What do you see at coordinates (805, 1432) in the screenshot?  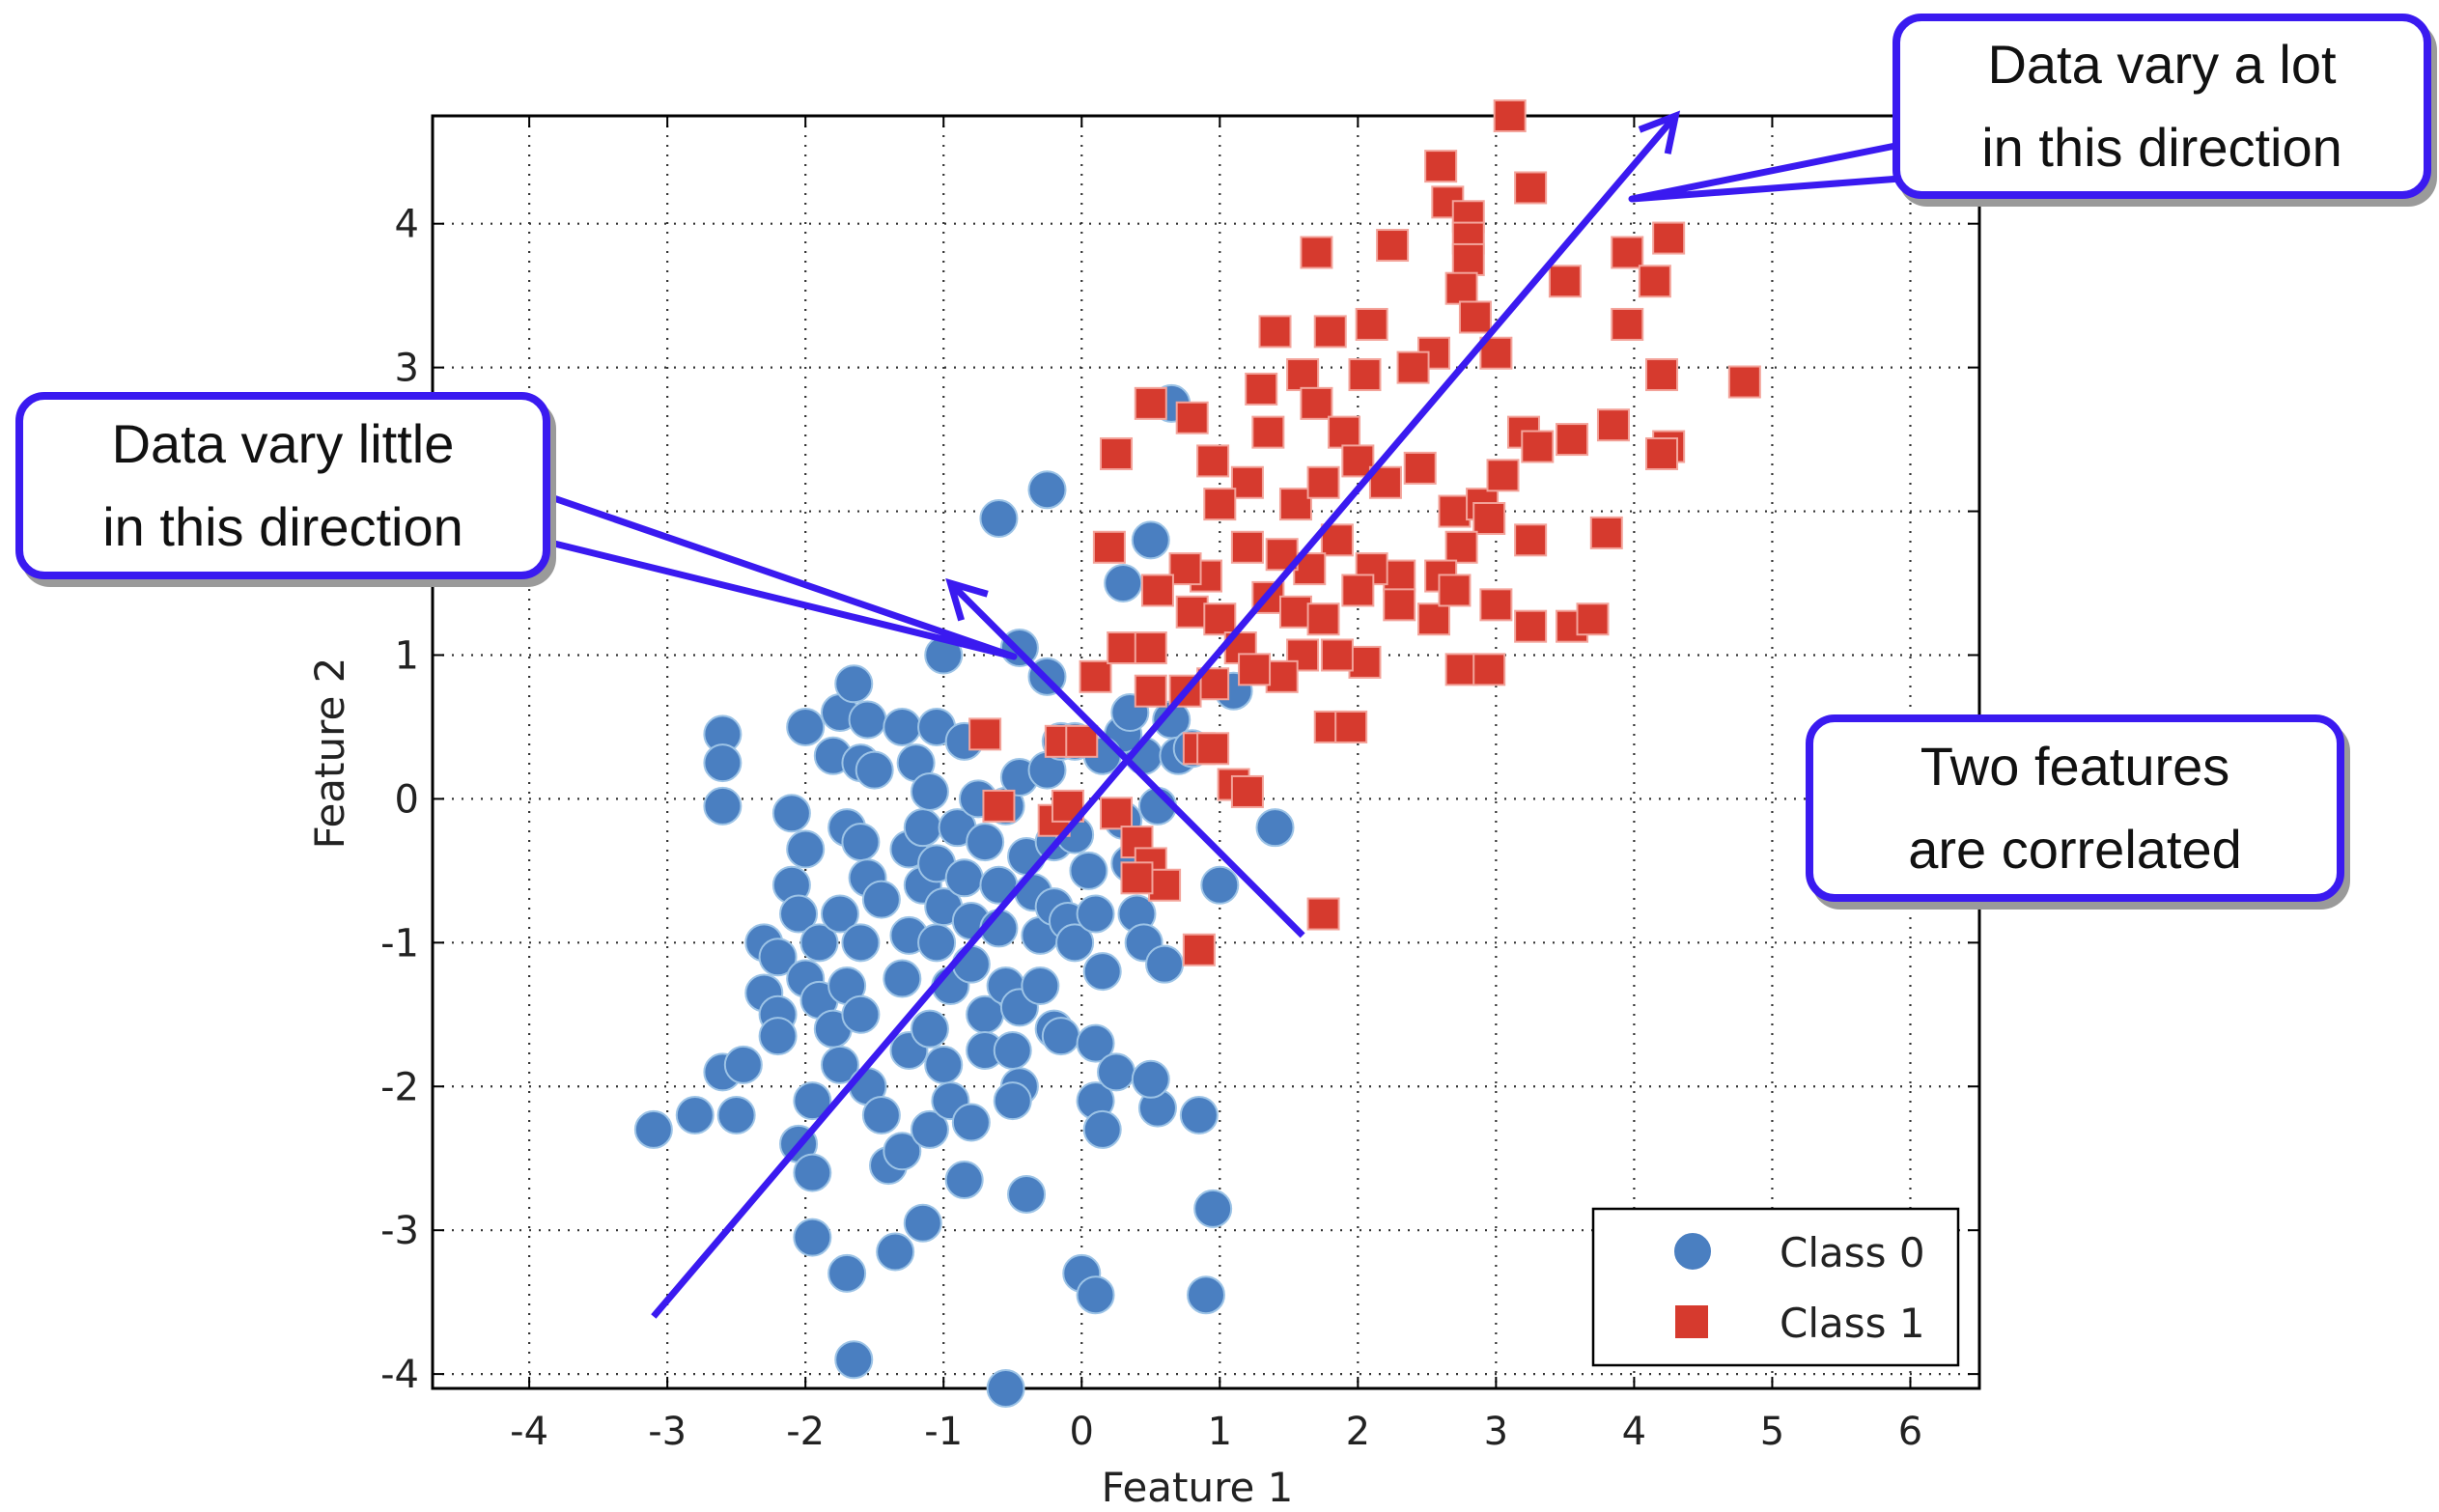 I see `x-tick-label: -2` at bounding box center [805, 1432].